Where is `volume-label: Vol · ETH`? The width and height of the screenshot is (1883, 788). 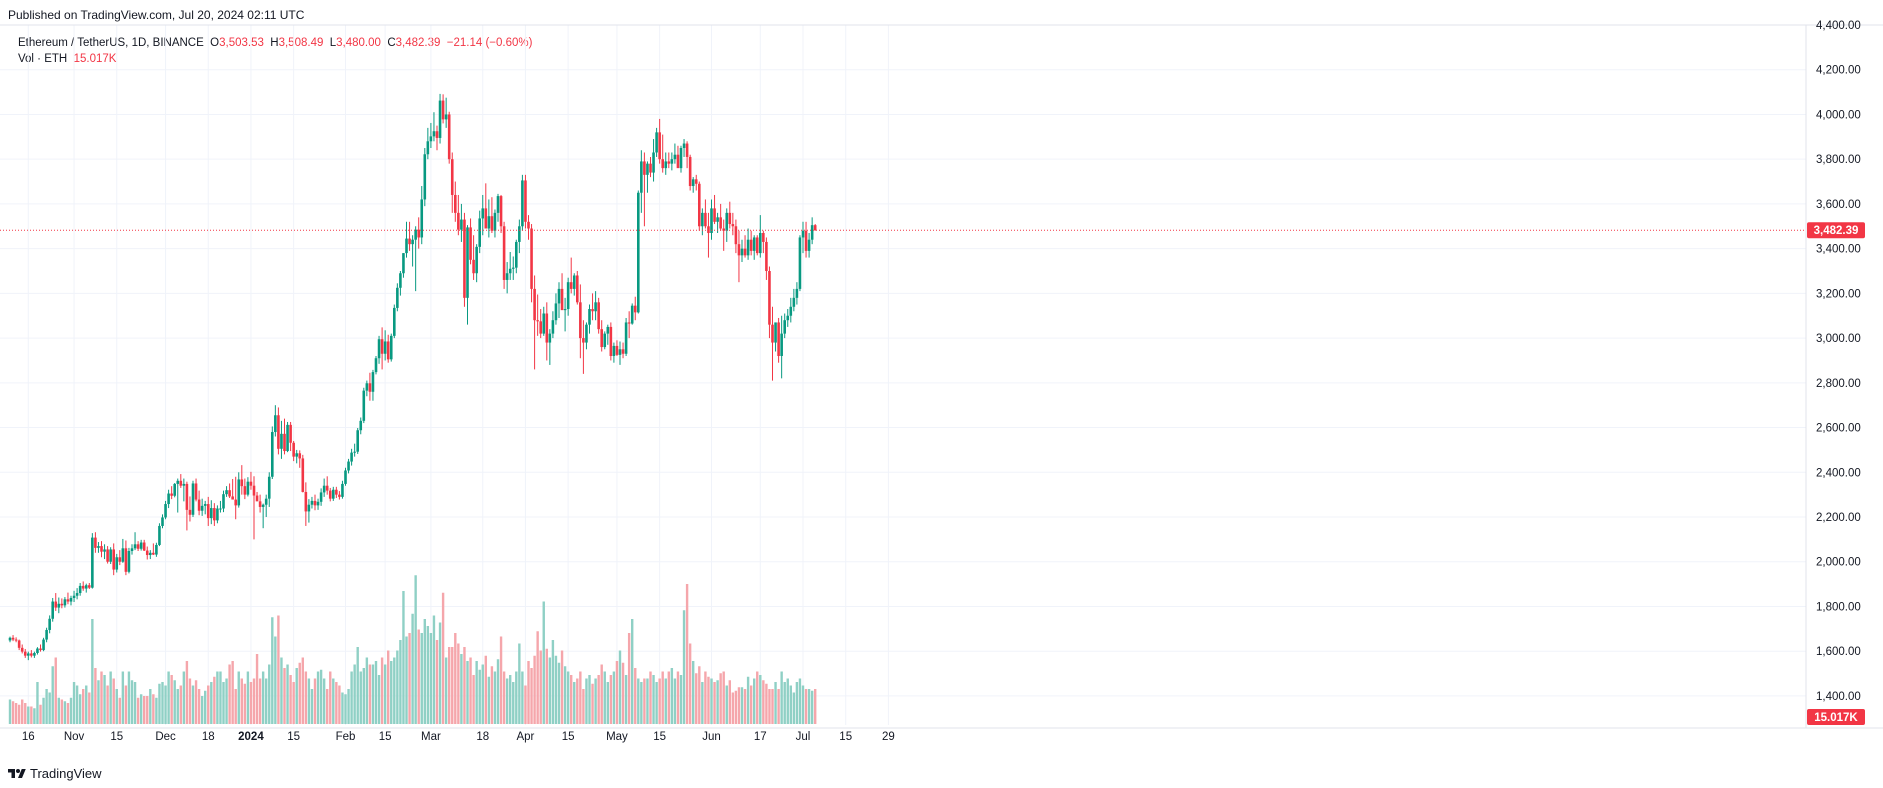
volume-label: Vol · ETH is located at coordinates (43, 59).